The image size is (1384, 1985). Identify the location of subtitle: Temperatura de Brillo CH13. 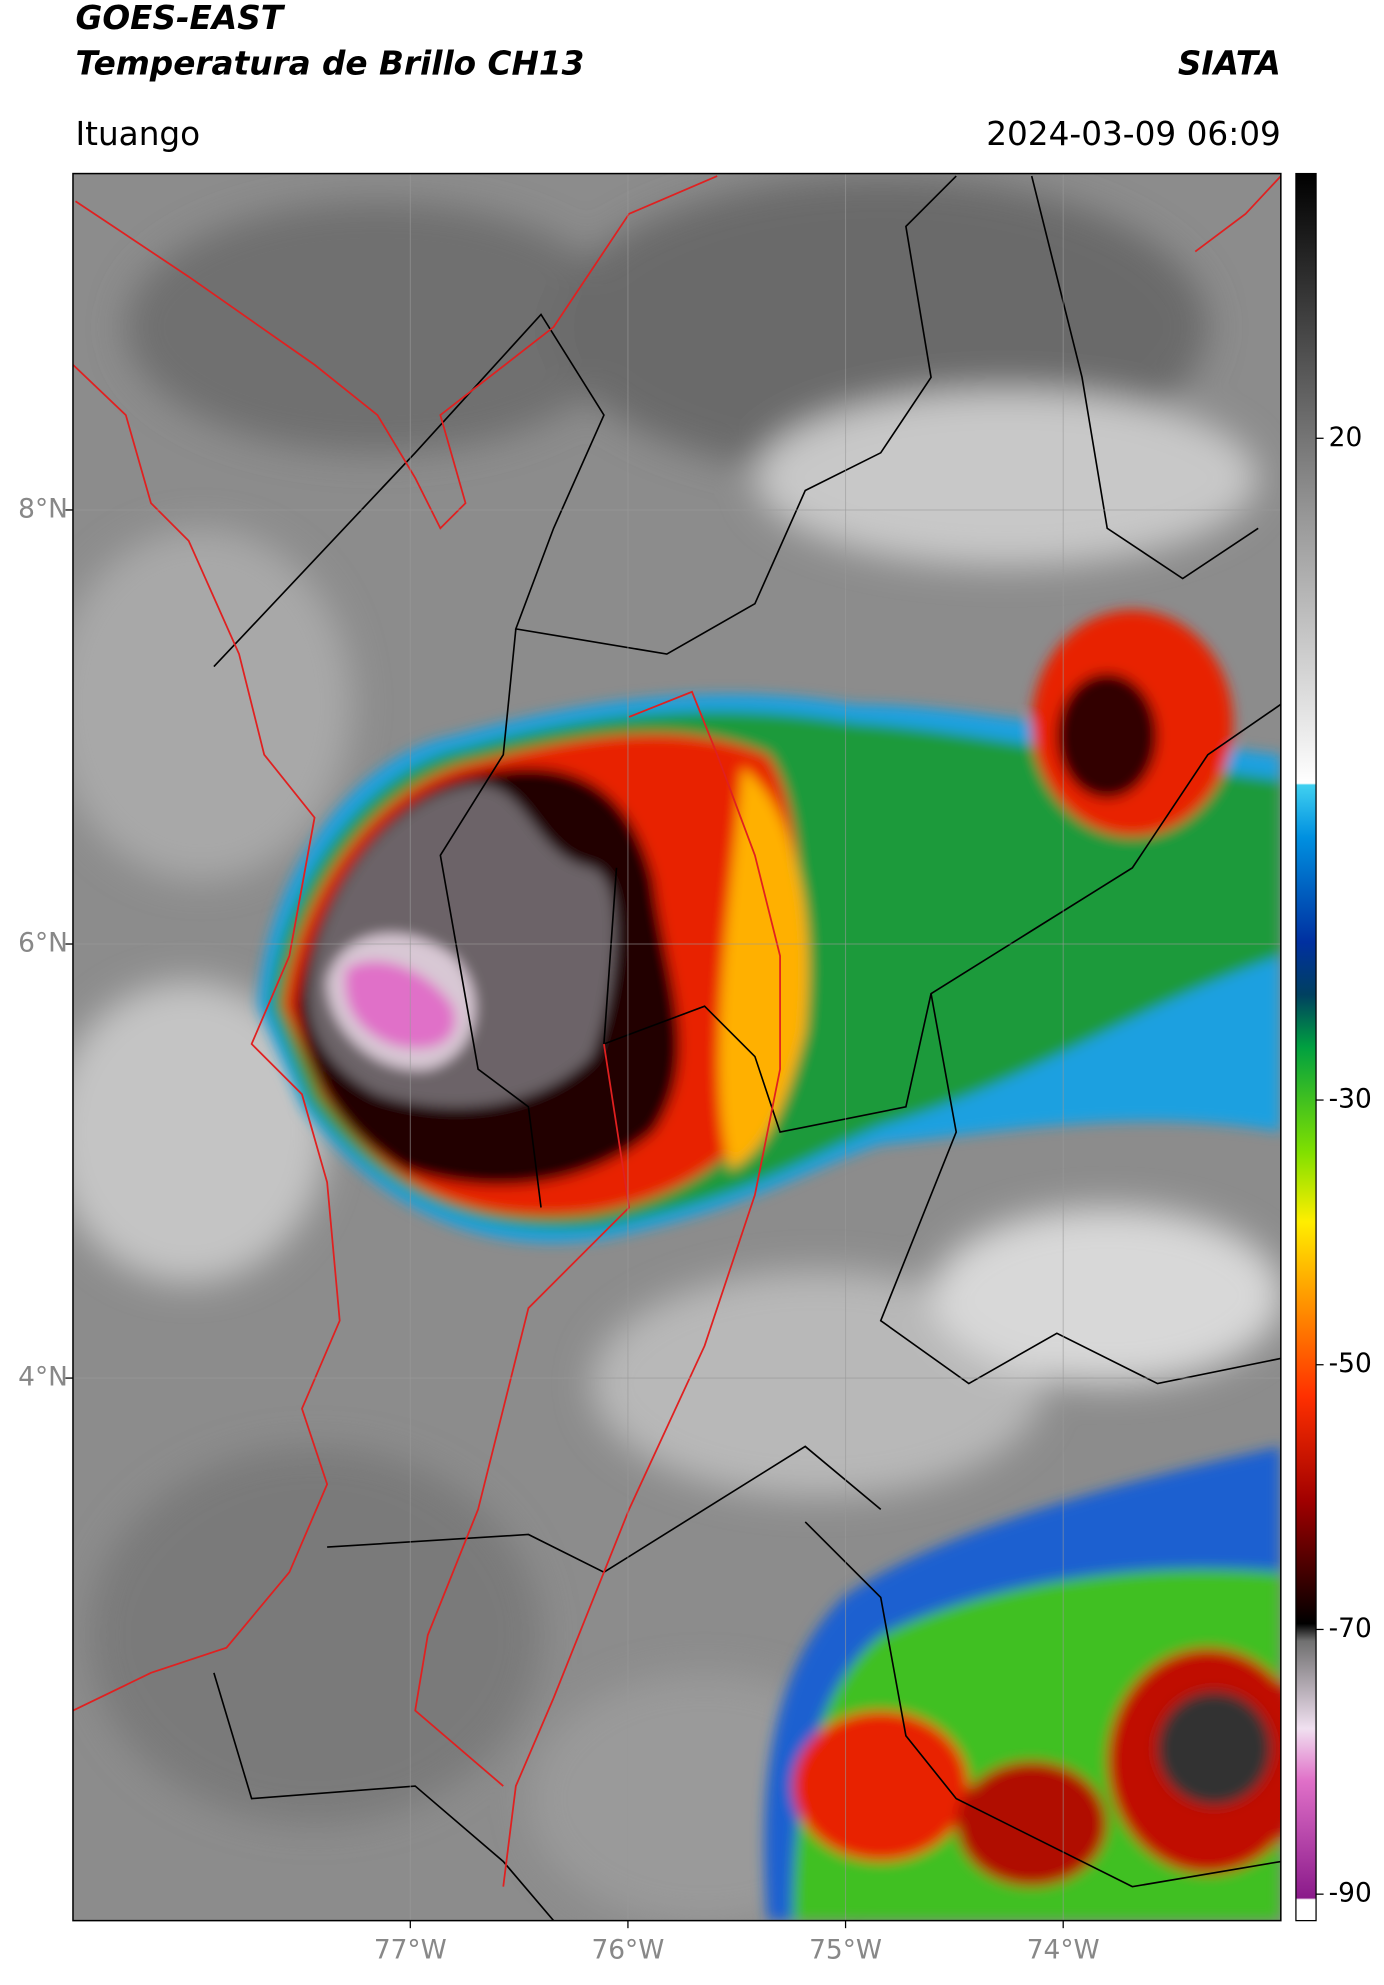
(329, 63).